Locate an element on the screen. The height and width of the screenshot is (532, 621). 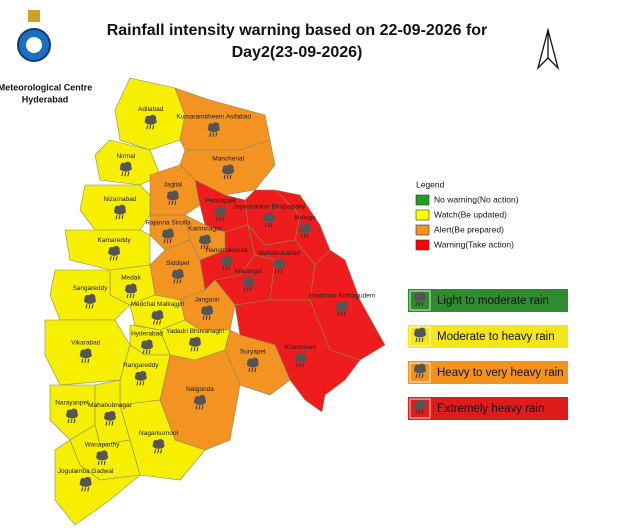
north-arrow is located at coordinates (548, 49).